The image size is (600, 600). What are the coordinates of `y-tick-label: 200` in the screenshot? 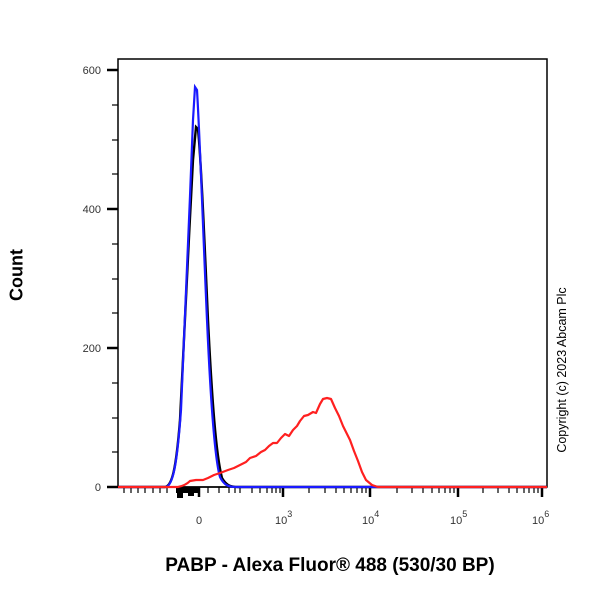 It's located at (92, 349).